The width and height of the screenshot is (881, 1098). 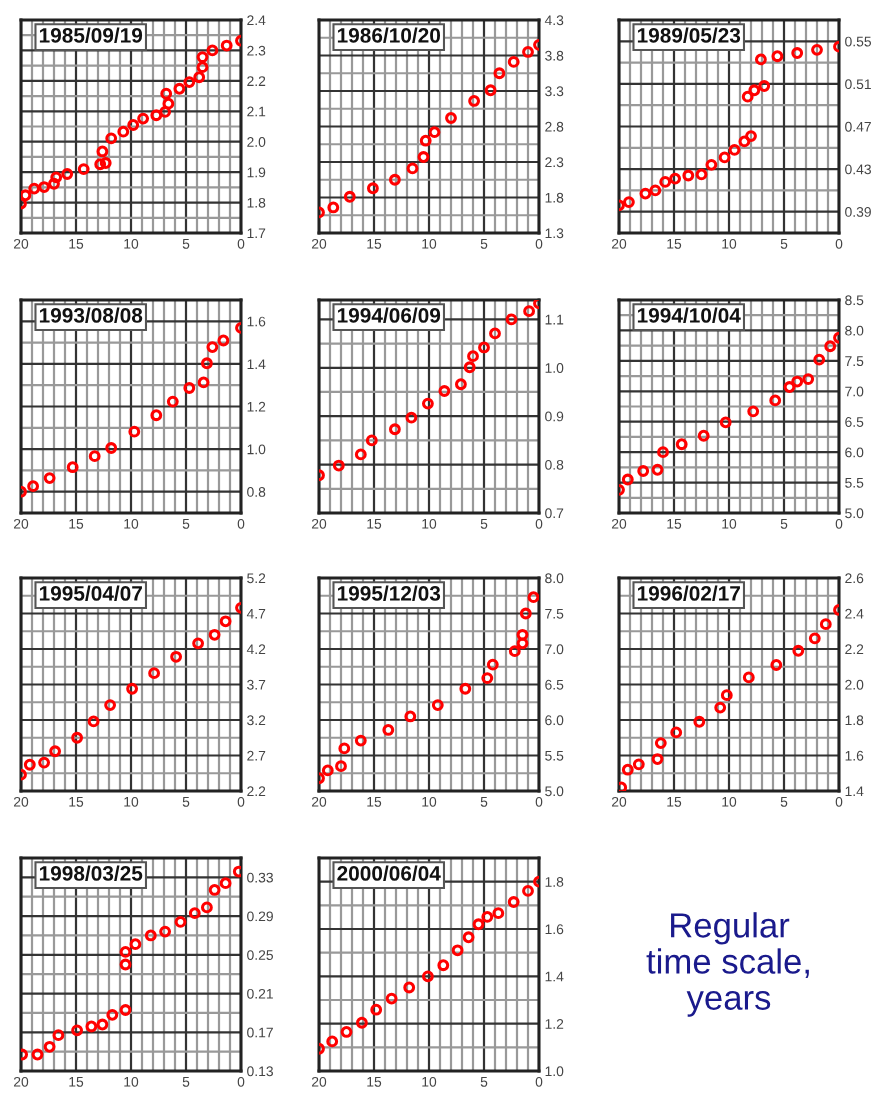 I want to click on y-tick-label: 0.33, so click(x=260, y=877).